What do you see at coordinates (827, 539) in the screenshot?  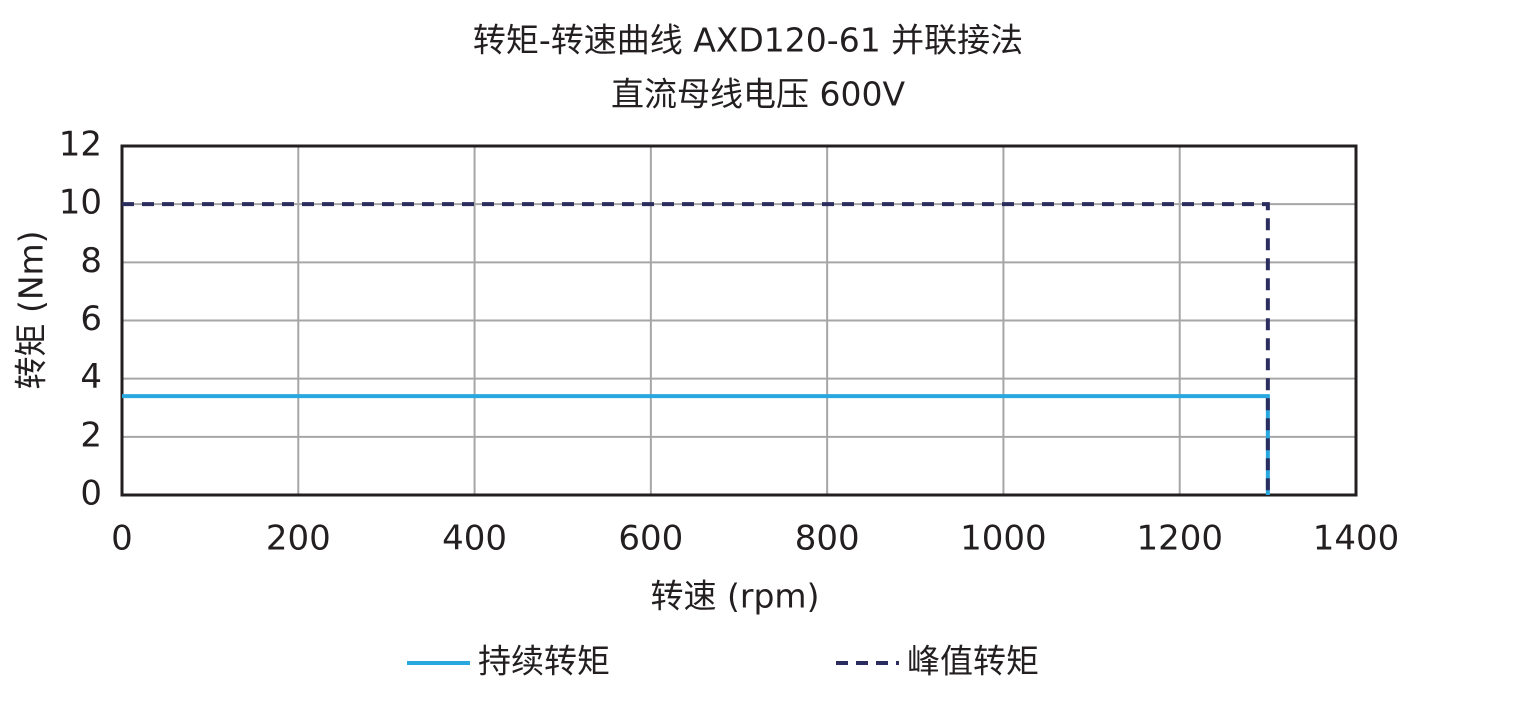 I see `x-tick-label: 800` at bounding box center [827, 539].